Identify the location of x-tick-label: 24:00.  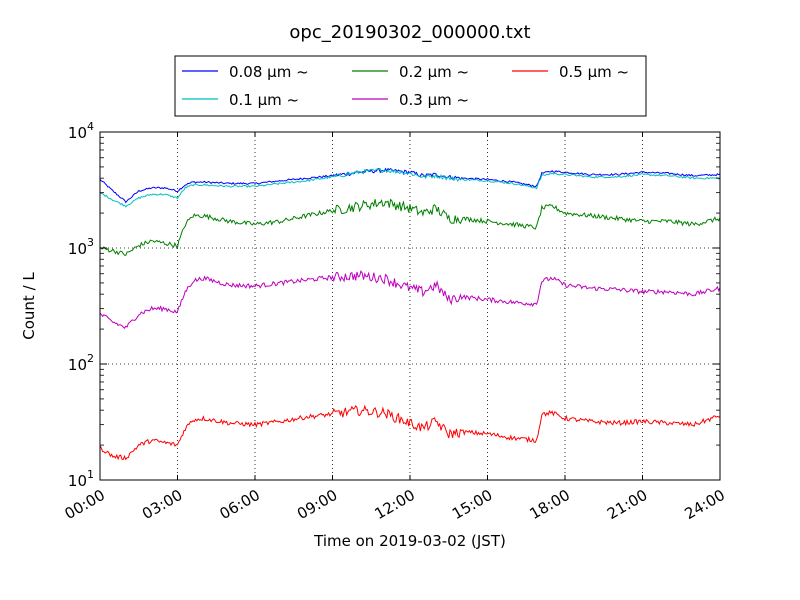
(705, 504).